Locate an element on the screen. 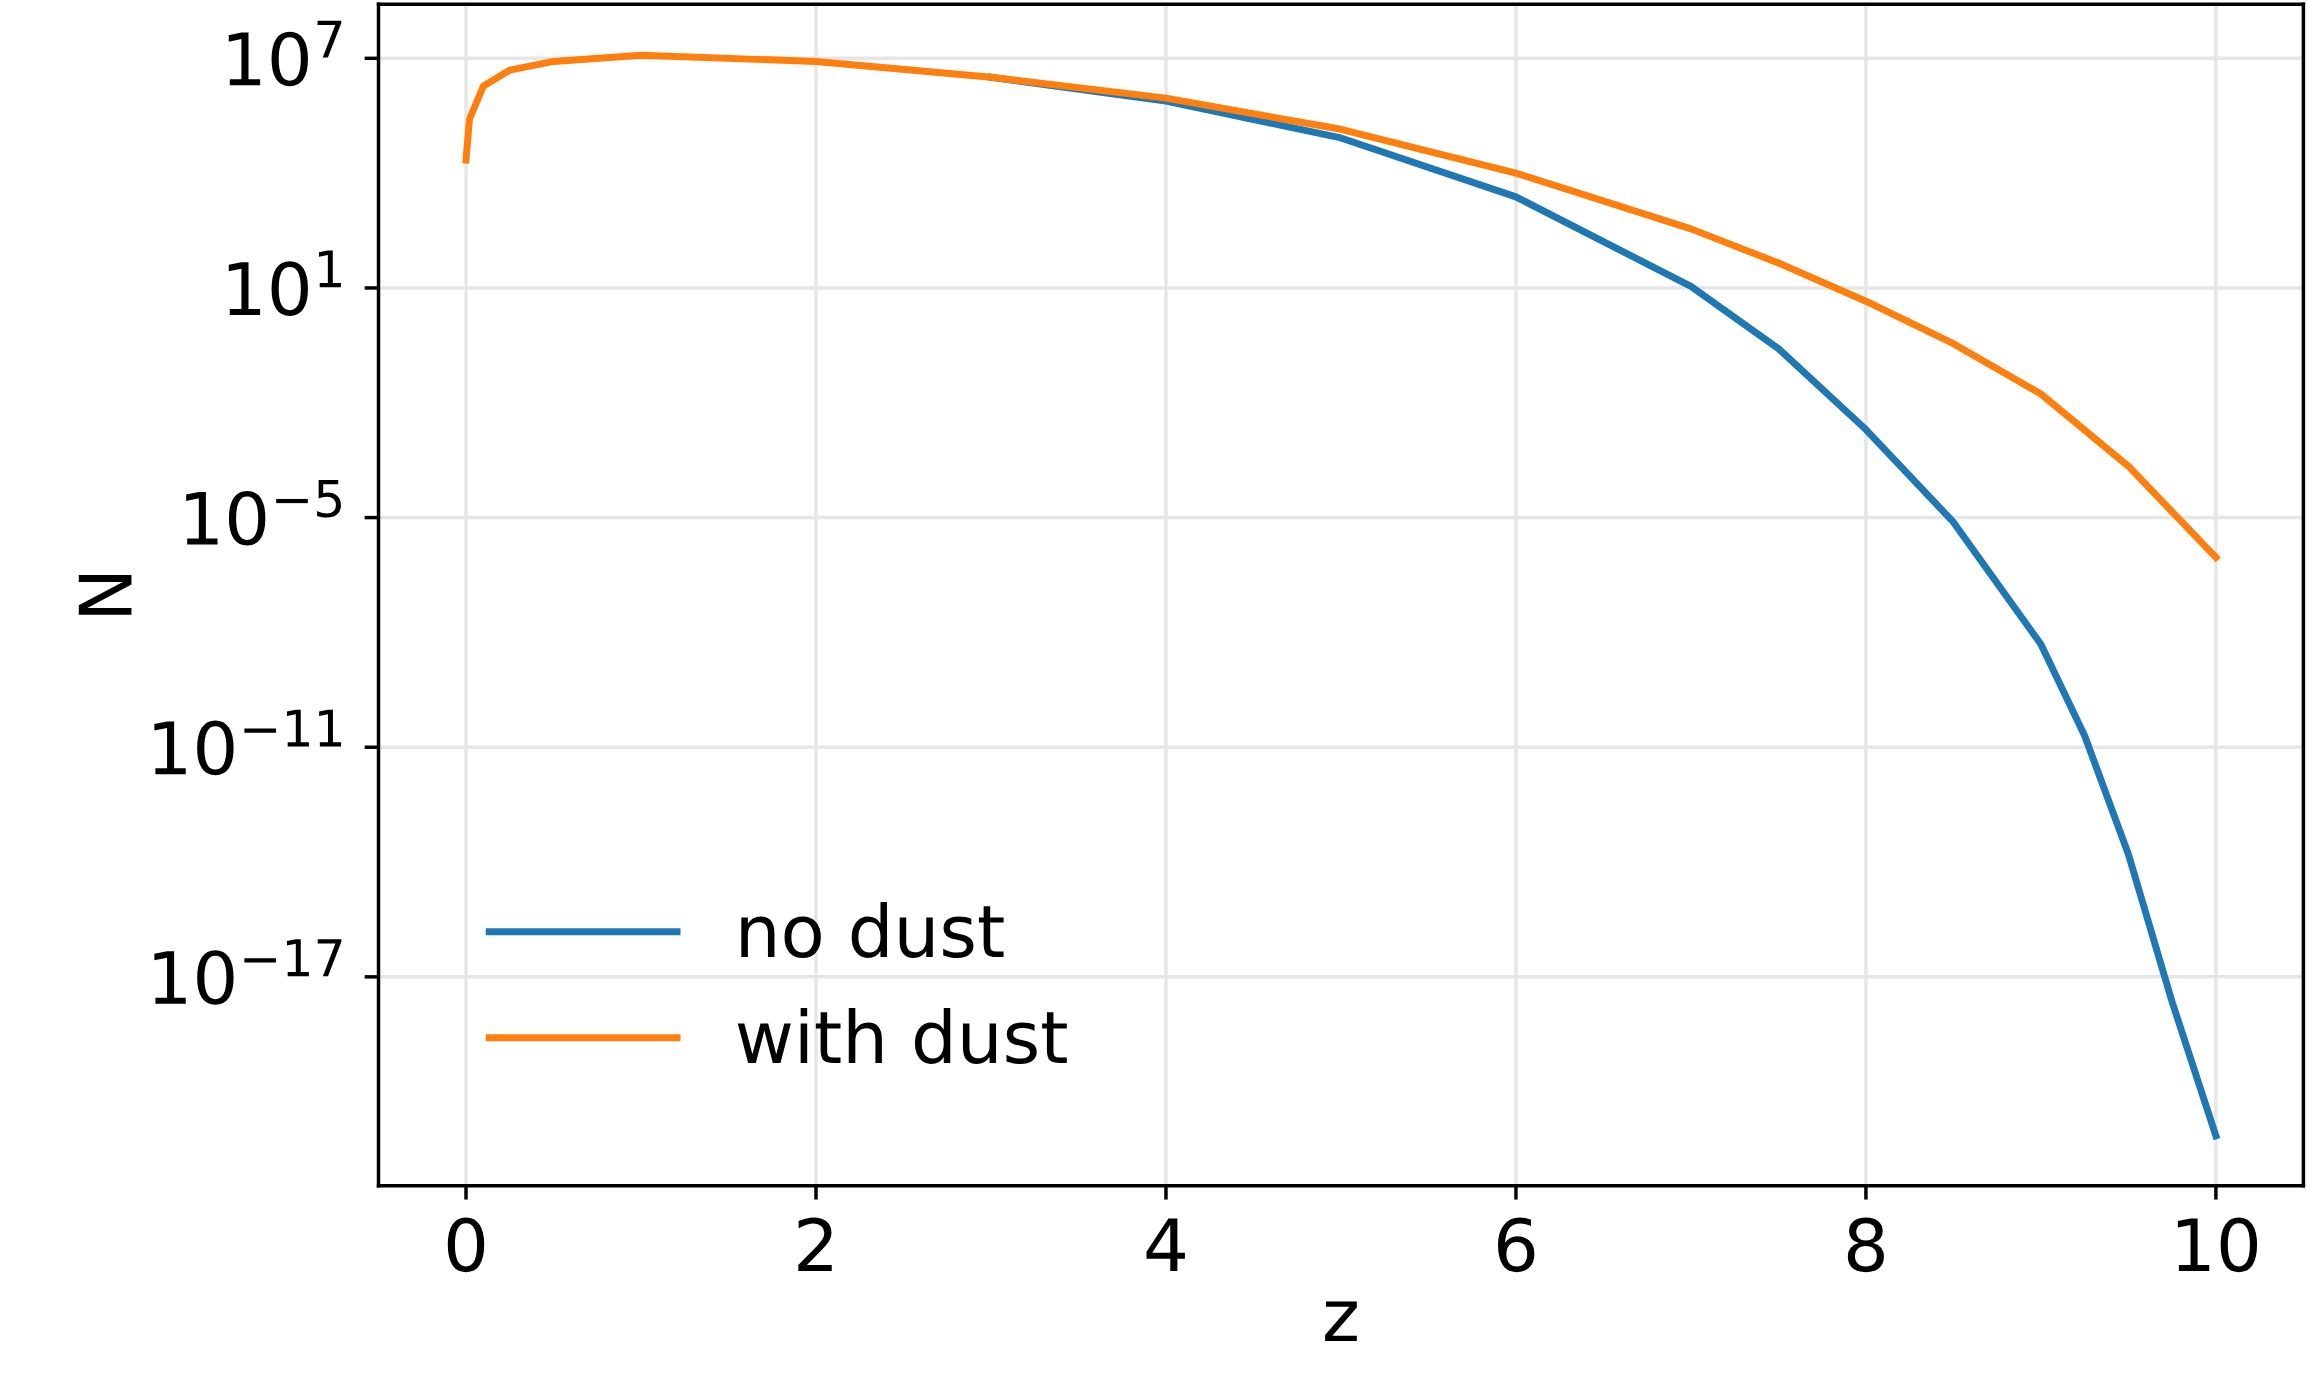 The height and width of the screenshot is (1390, 2308). legend-label: with dust is located at coordinates (902, 1036).